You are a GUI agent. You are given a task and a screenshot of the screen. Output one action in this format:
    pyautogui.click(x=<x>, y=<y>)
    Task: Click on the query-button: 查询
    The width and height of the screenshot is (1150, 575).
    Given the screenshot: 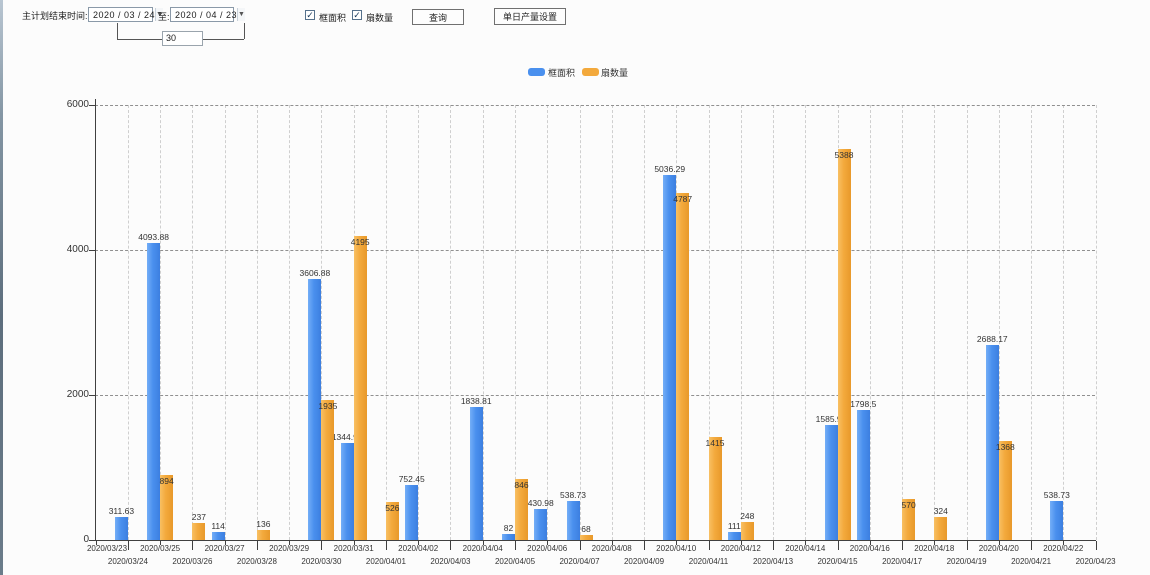 What is the action you would take?
    pyautogui.click(x=438, y=17)
    